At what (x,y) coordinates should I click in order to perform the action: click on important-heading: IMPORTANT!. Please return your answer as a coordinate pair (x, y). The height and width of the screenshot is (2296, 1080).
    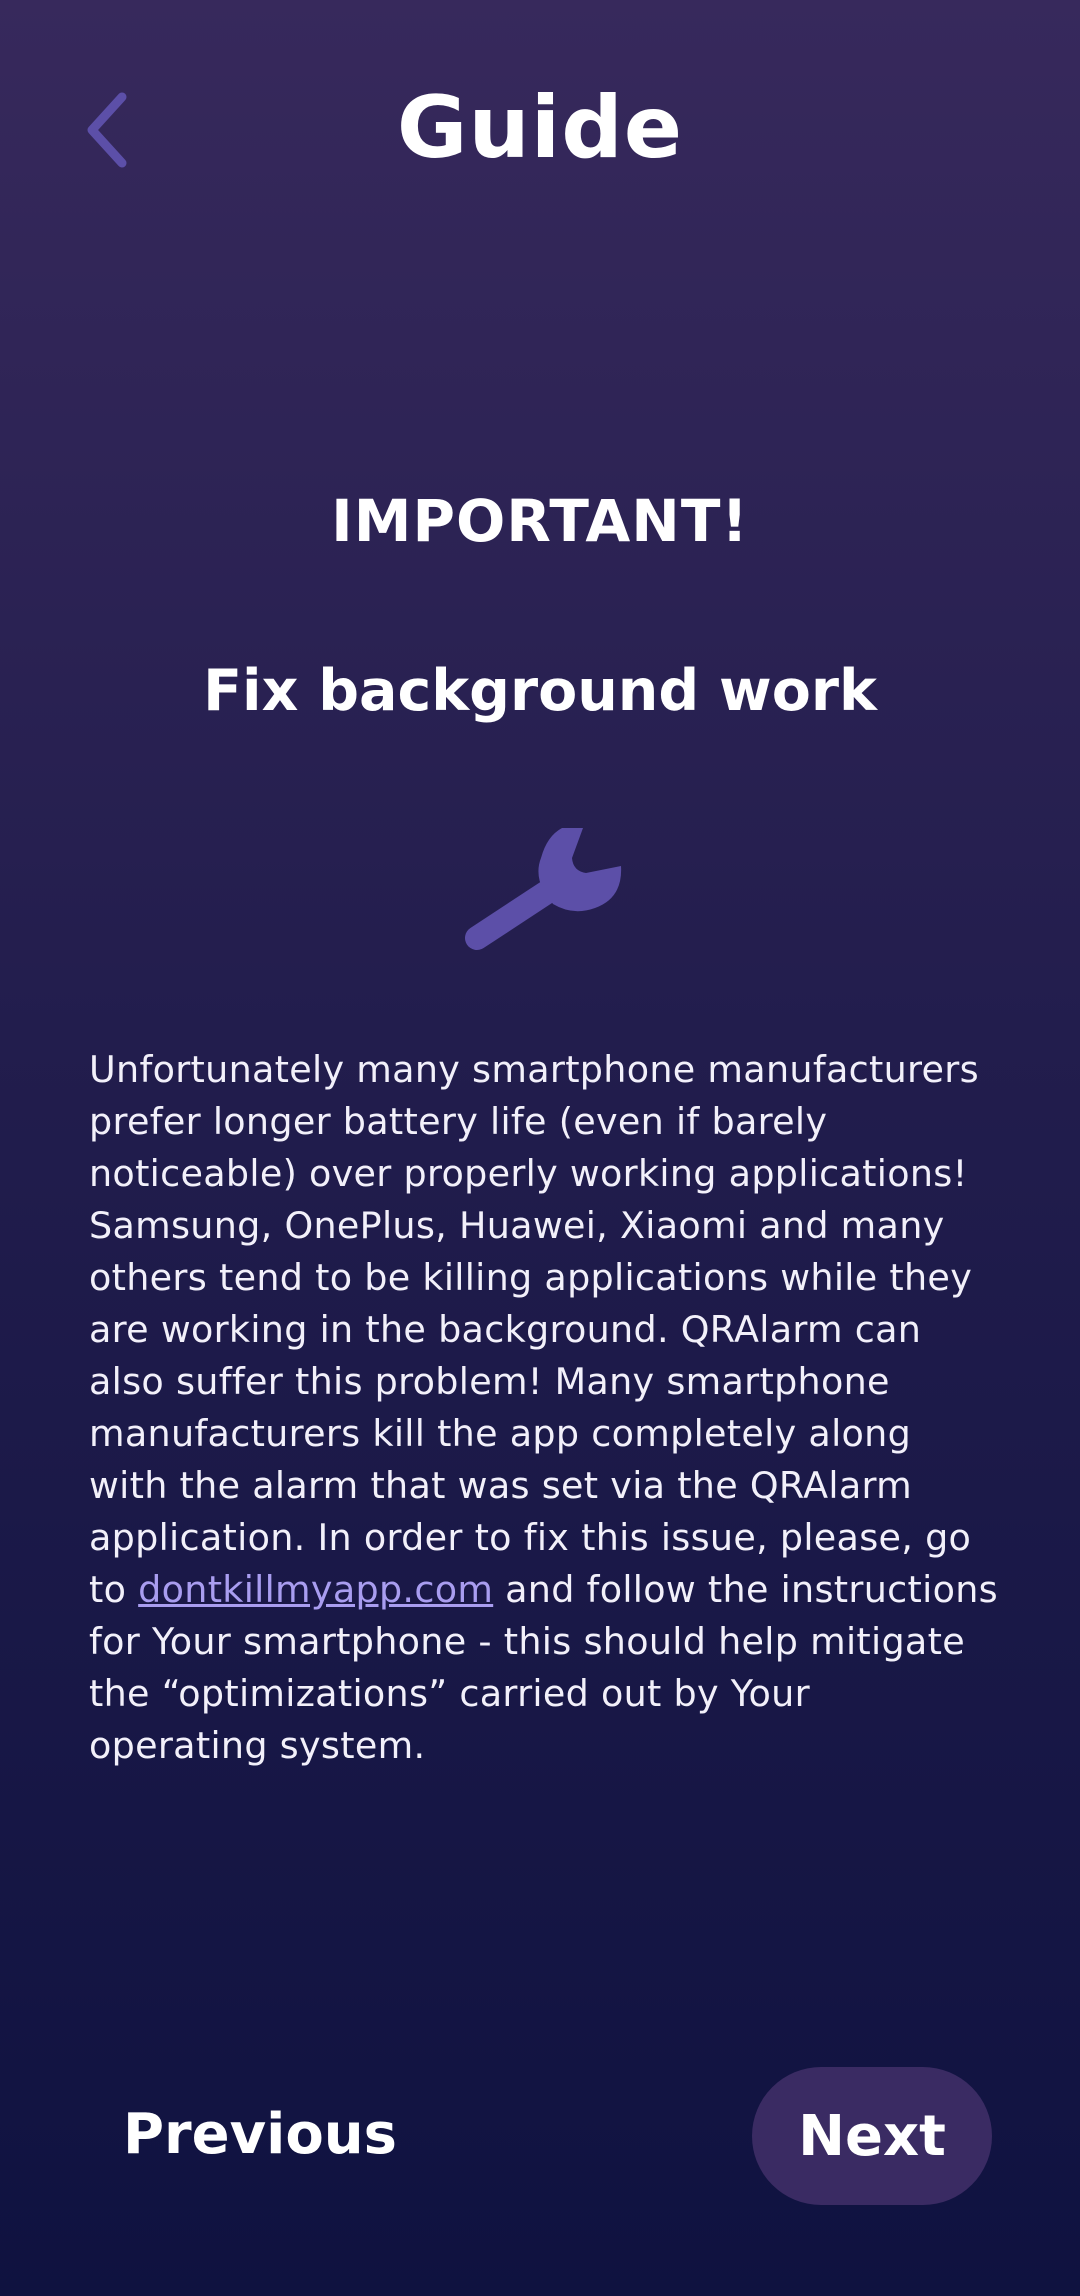
    Looking at the image, I should click on (540, 521).